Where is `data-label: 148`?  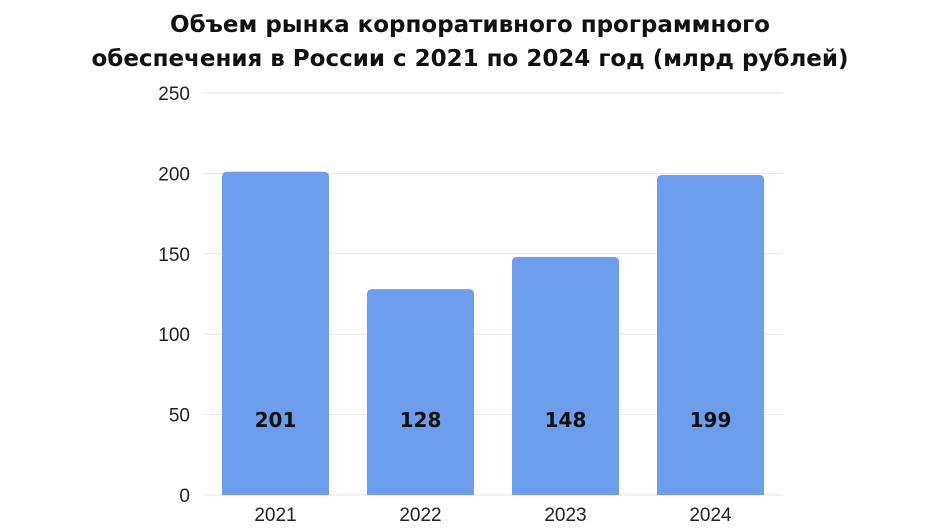
data-label: 148 is located at coordinates (566, 420).